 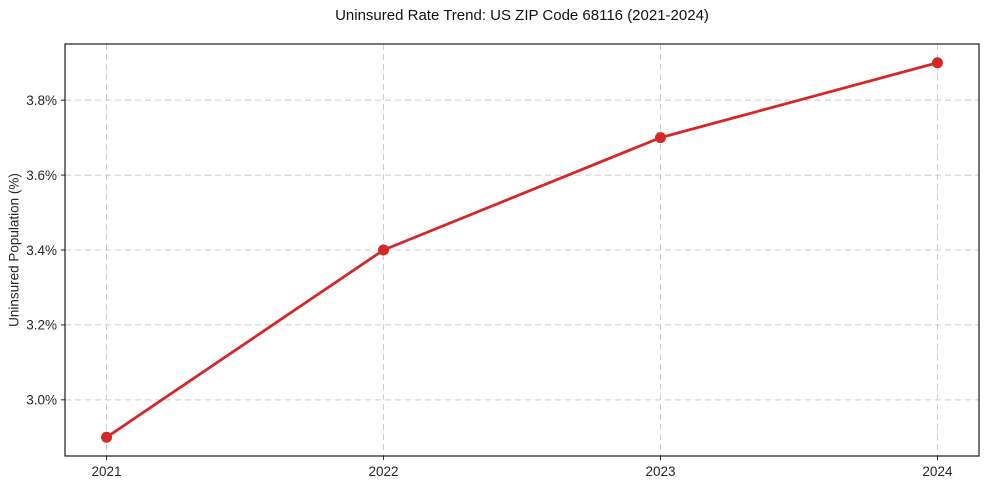 What do you see at coordinates (107, 471) in the screenshot?
I see `x-tick-label: 2021` at bounding box center [107, 471].